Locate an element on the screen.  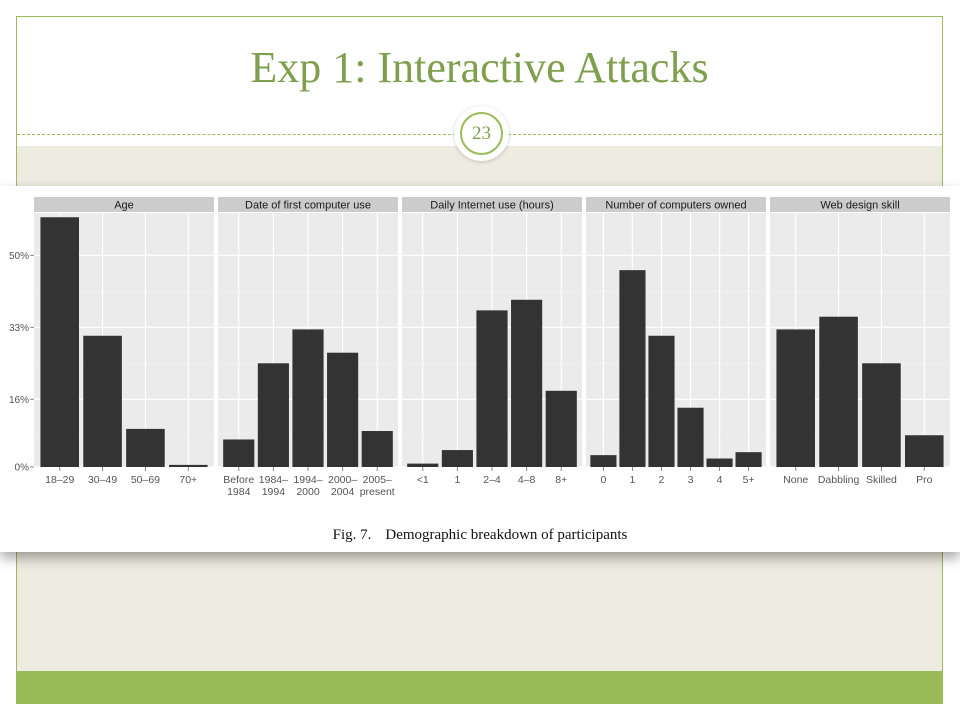
y-tick-label: 16% is located at coordinates (19, 400).